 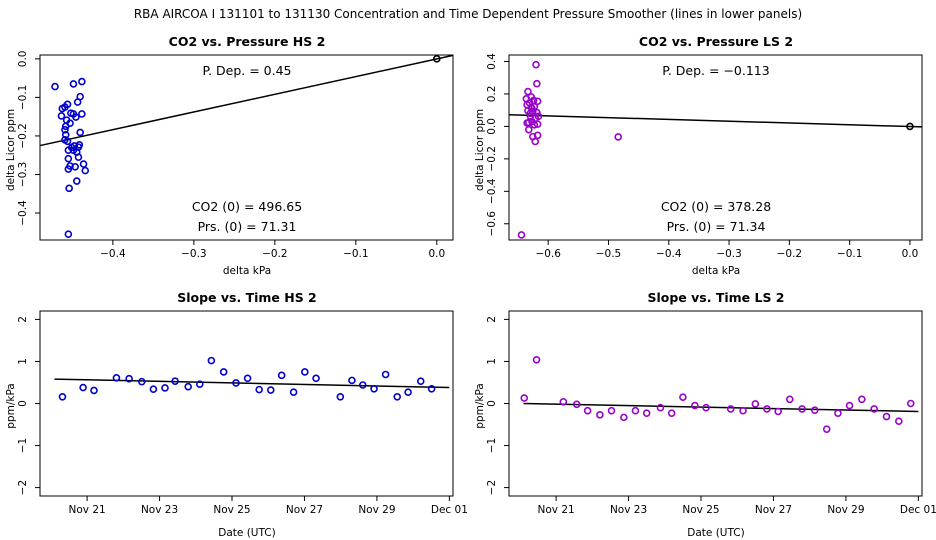 What do you see at coordinates (729, 254) in the screenshot?
I see `x-tick-label: −0.3` at bounding box center [729, 254].